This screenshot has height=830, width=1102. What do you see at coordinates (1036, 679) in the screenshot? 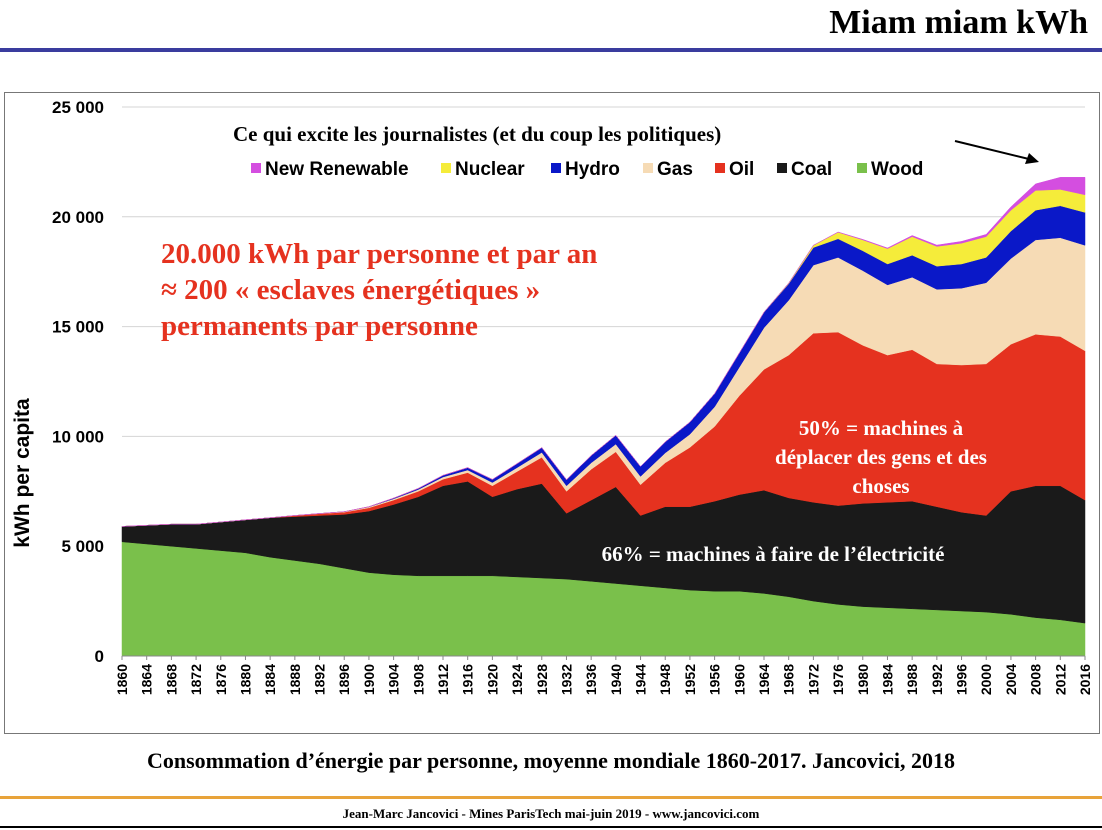
I see `x-tick-label: 2008` at bounding box center [1036, 679].